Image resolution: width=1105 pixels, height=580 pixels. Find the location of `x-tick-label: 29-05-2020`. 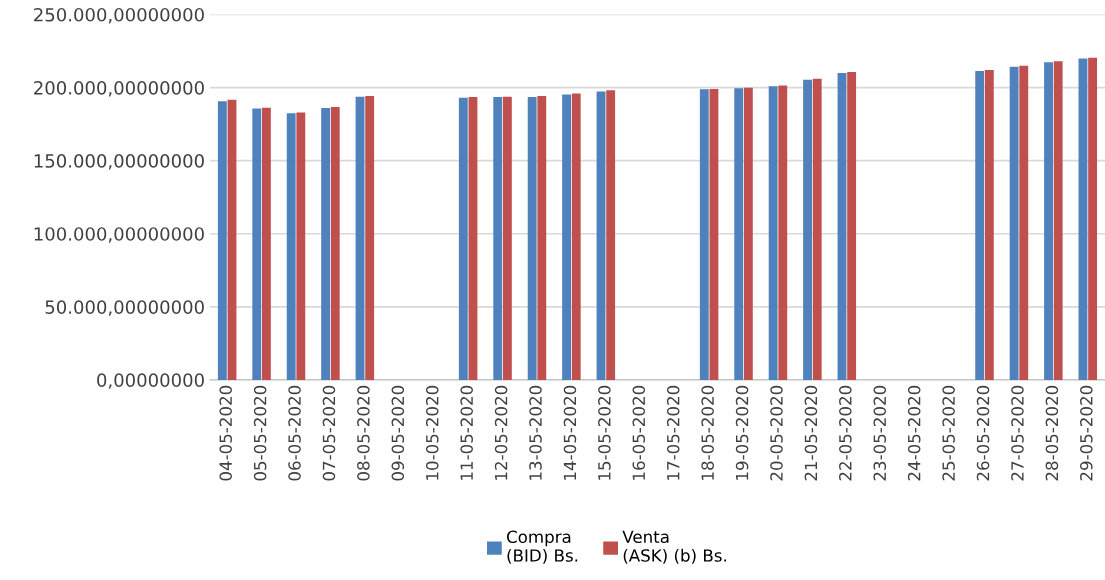

x-tick-label: 29-05-2020 is located at coordinates (1086, 433).